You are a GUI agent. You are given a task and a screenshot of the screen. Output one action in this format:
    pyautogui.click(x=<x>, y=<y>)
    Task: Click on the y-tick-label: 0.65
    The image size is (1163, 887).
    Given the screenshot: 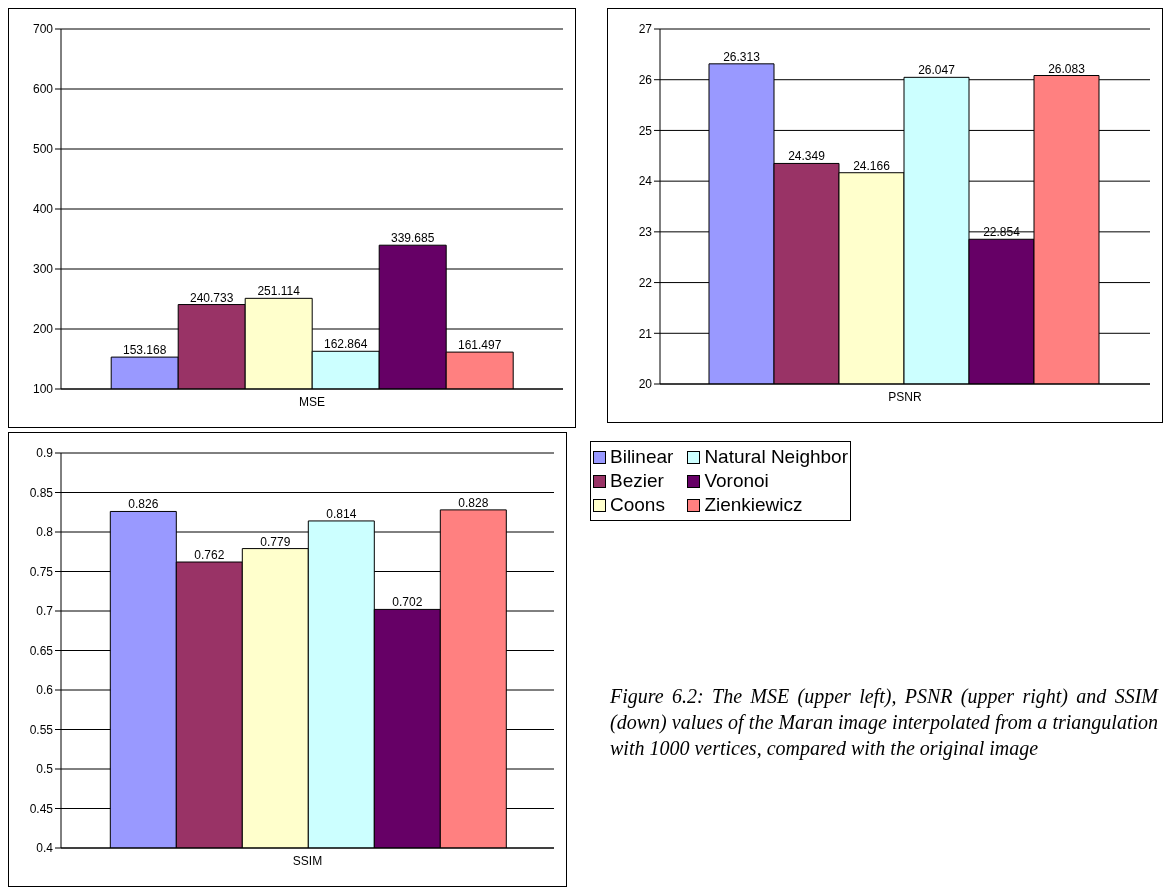 What is the action you would take?
    pyautogui.click(x=41, y=650)
    